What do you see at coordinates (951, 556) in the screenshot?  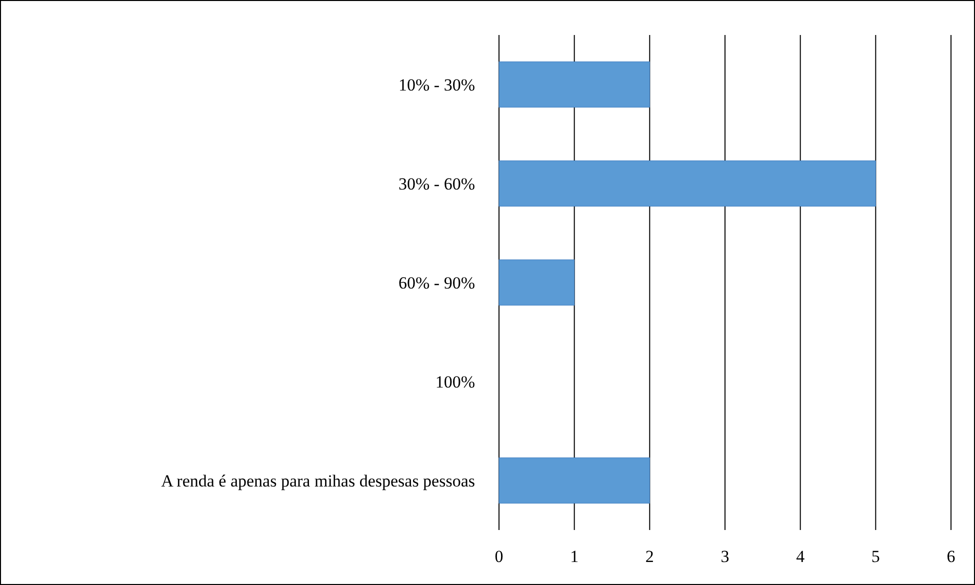 I see `x-tick-label: 6` at bounding box center [951, 556].